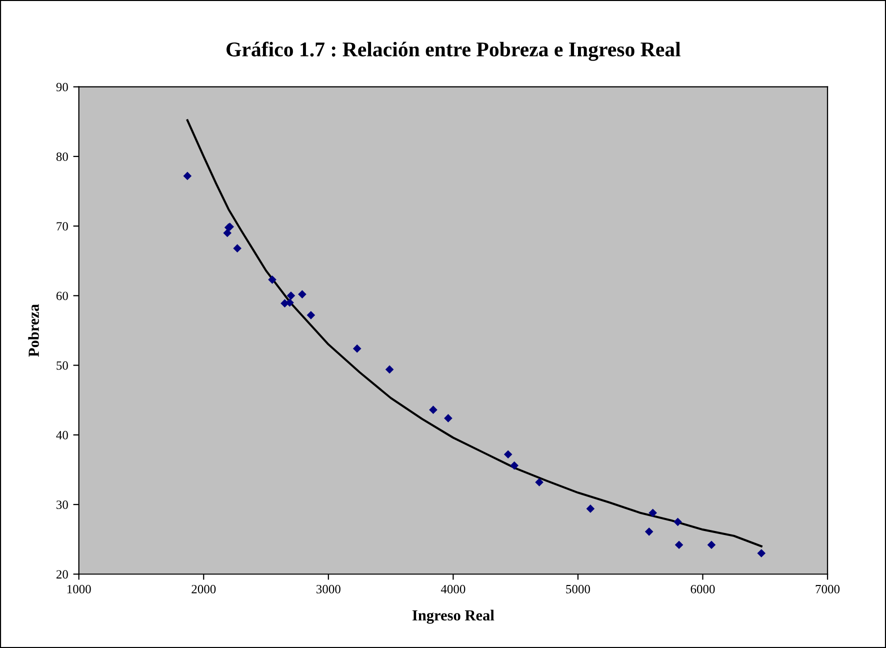 This screenshot has width=886, height=648. Describe the element at coordinates (62, 296) in the screenshot. I see `y-tick-label: 60` at that location.